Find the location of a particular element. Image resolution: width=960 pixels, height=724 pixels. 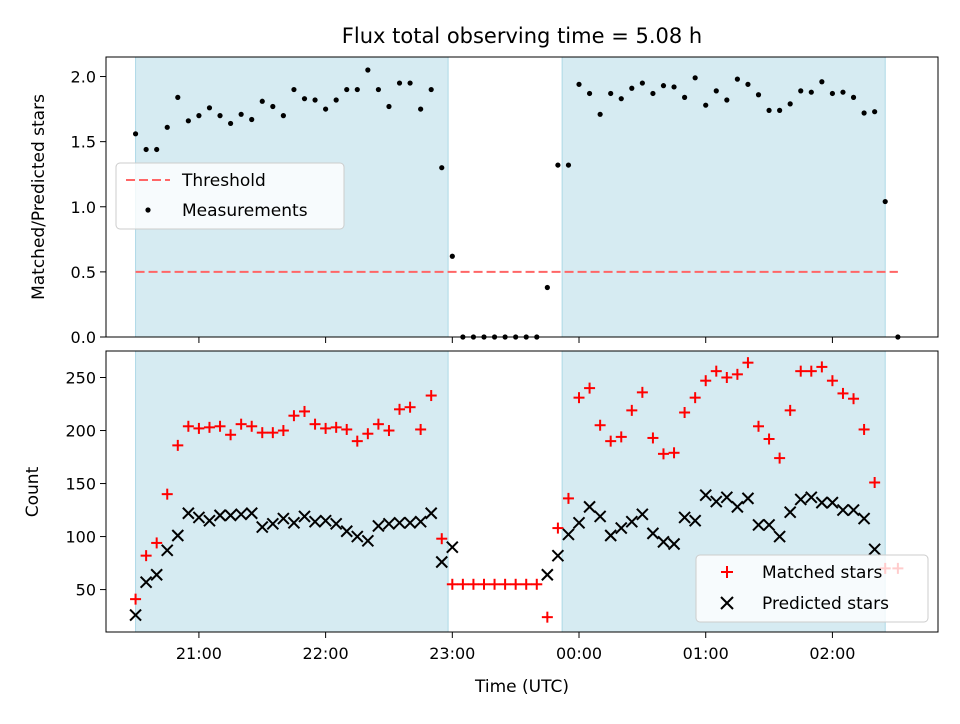

top-ytick-label: 0.5 is located at coordinates (83, 272).